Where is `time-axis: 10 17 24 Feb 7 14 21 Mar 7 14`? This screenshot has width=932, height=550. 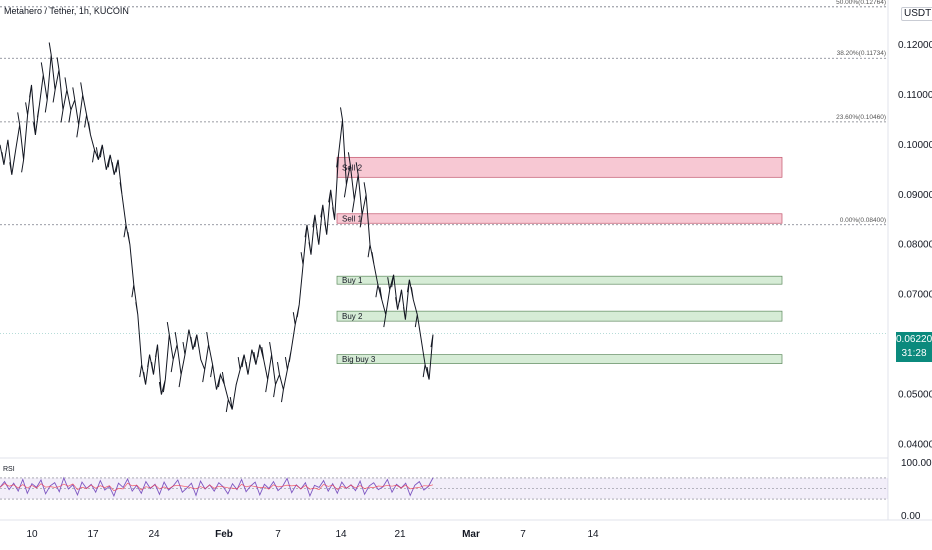 time-axis: 10 17 24 Feb 7 14 21 Mar 7 14 is located at coordinates (466, 529).